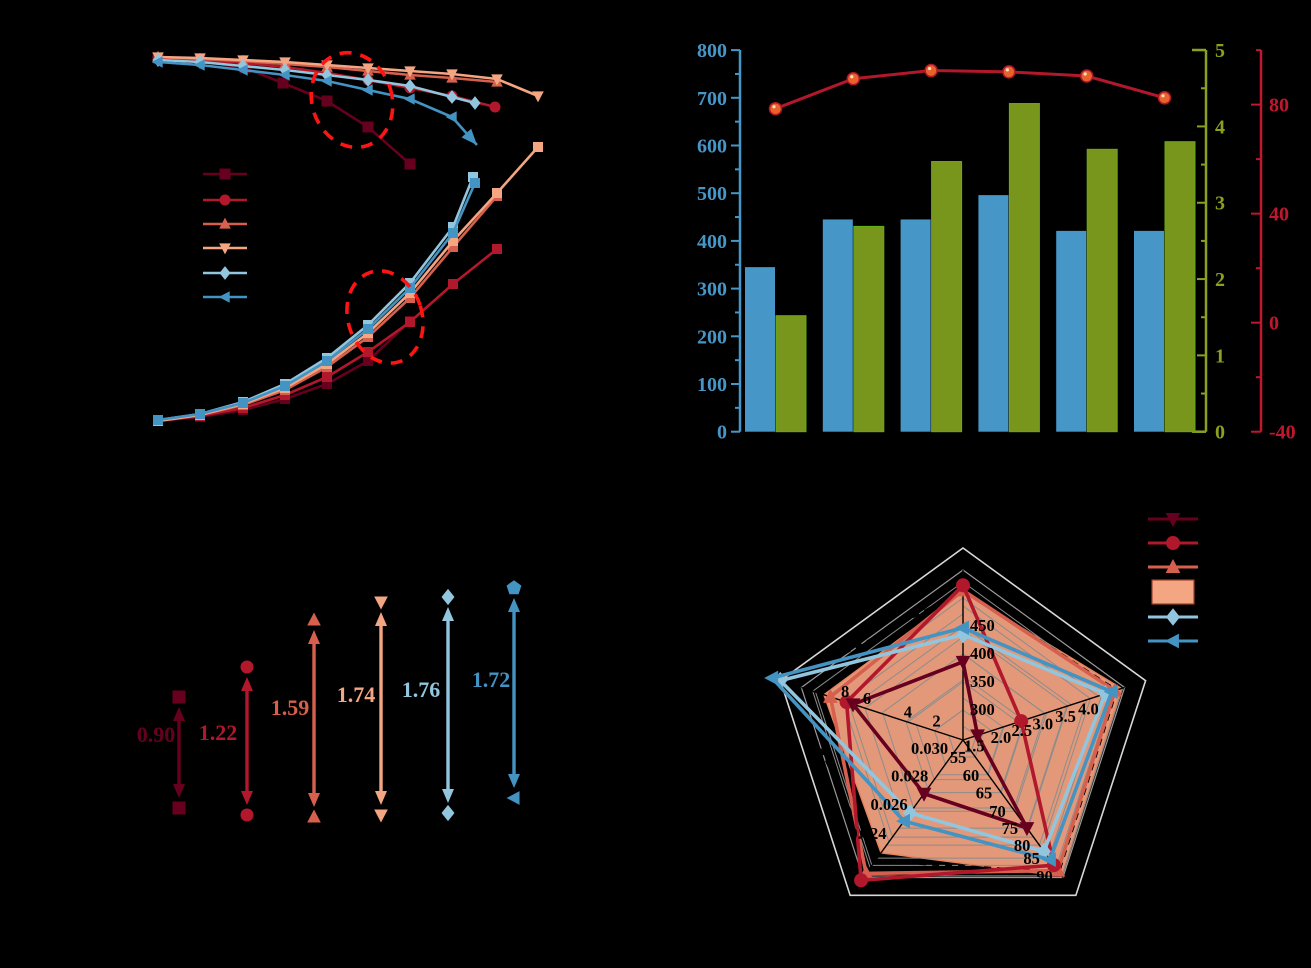 The image size is (1311, 968). I want to click on lower-1-marker, so click(368, 352).